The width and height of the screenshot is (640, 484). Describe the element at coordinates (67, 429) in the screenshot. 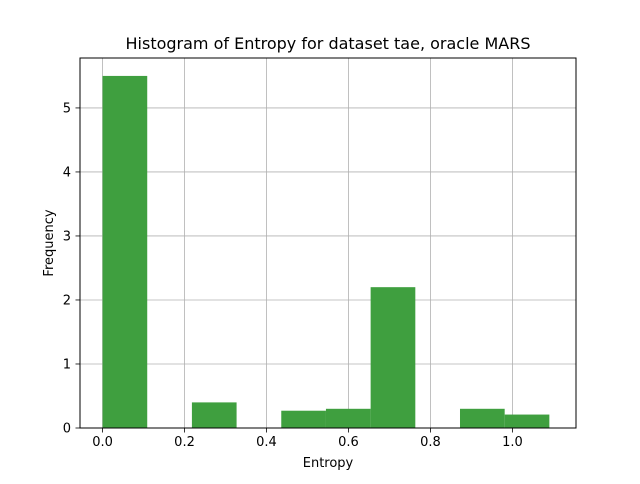

I see `y-tick-label: 0` at that location.